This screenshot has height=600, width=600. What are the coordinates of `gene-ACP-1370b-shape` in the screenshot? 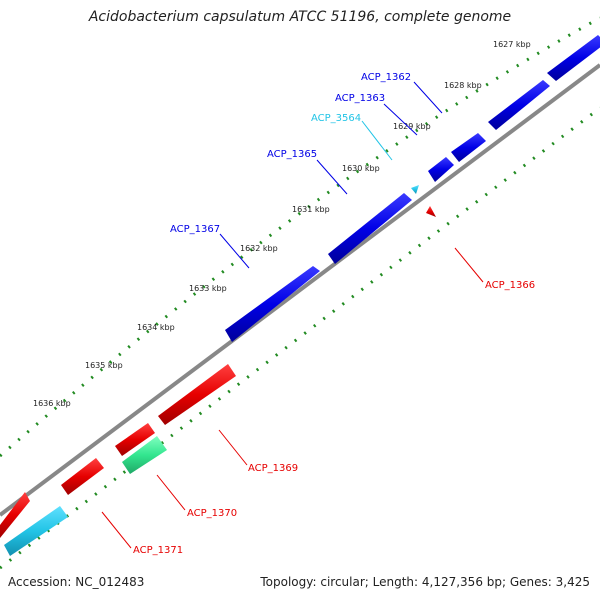 It's located at (82, 476).